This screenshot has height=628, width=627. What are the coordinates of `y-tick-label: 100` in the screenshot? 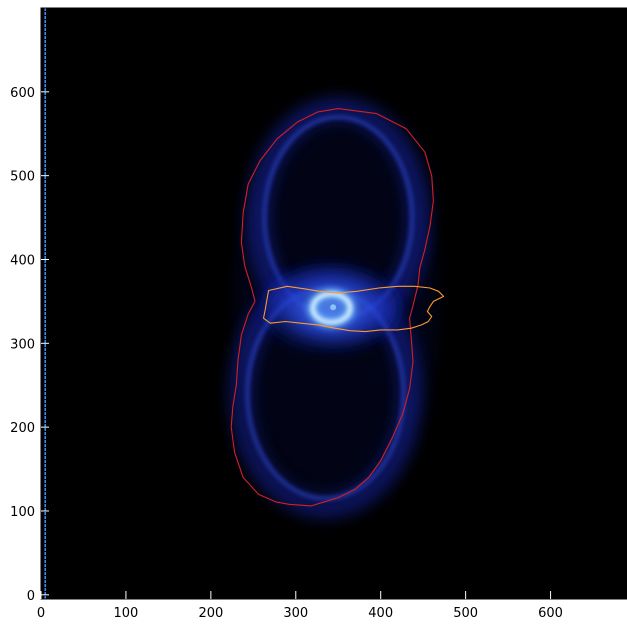 It's located at (22, 512).